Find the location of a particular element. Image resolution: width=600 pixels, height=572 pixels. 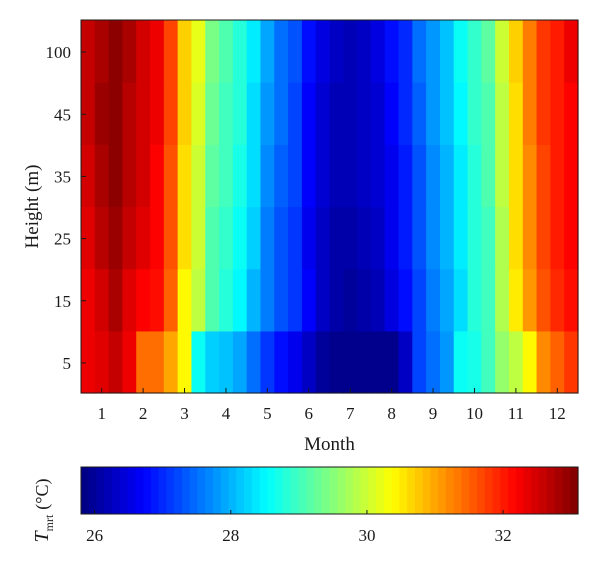

colorbar-ticks: 26 28 30 32 is located at coordinates (299, 527).